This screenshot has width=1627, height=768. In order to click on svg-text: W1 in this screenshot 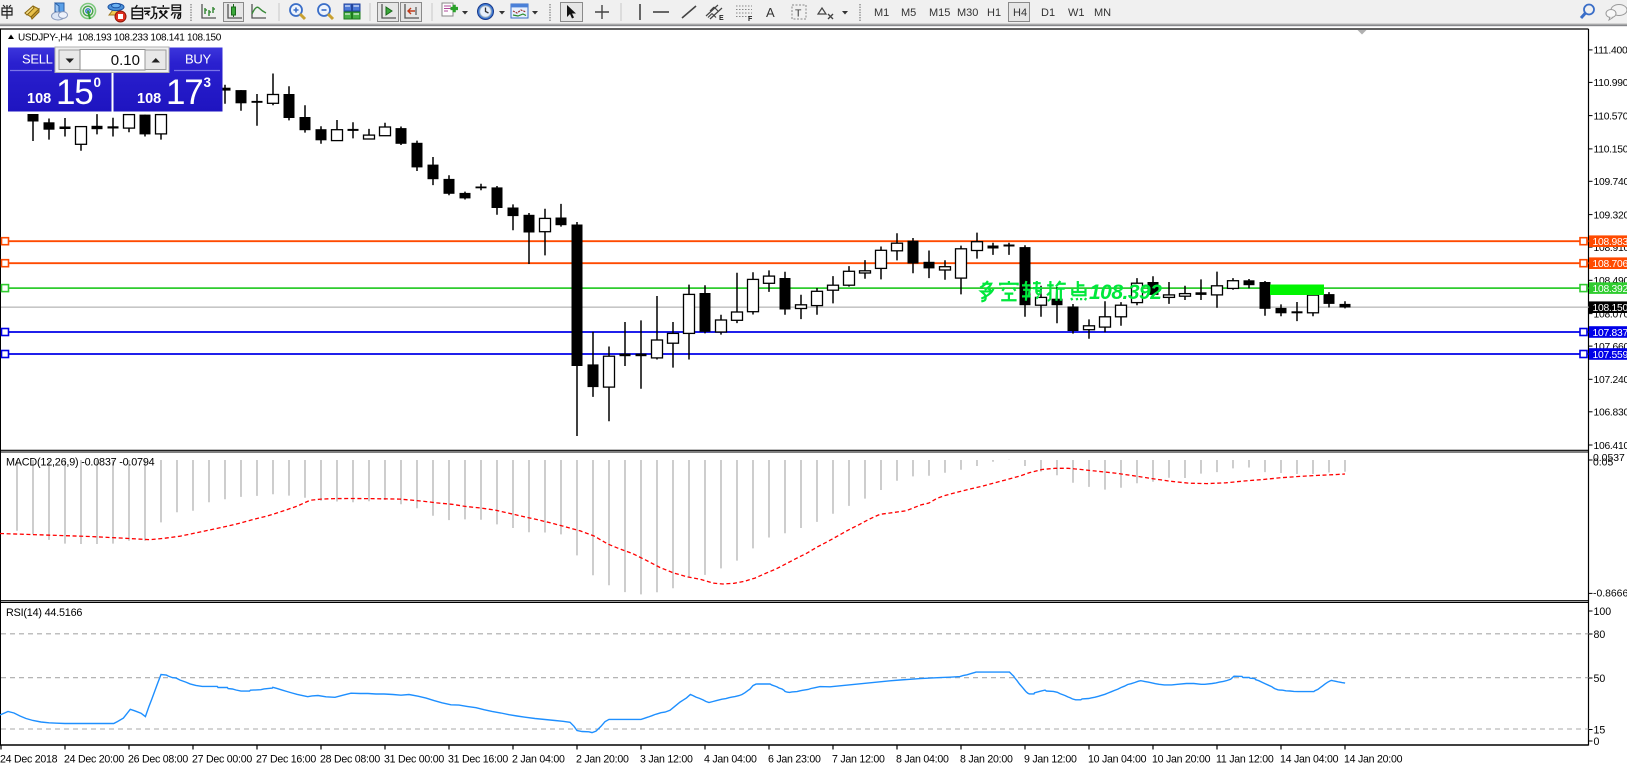, I will do `click(1076, 13)`.